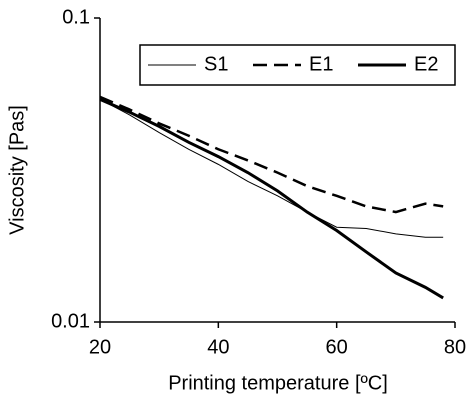  What do you see at coordinates (70, 321) in the screenshot?
I see `y-tick-label: 0.01` at bounding box center [70, 321].